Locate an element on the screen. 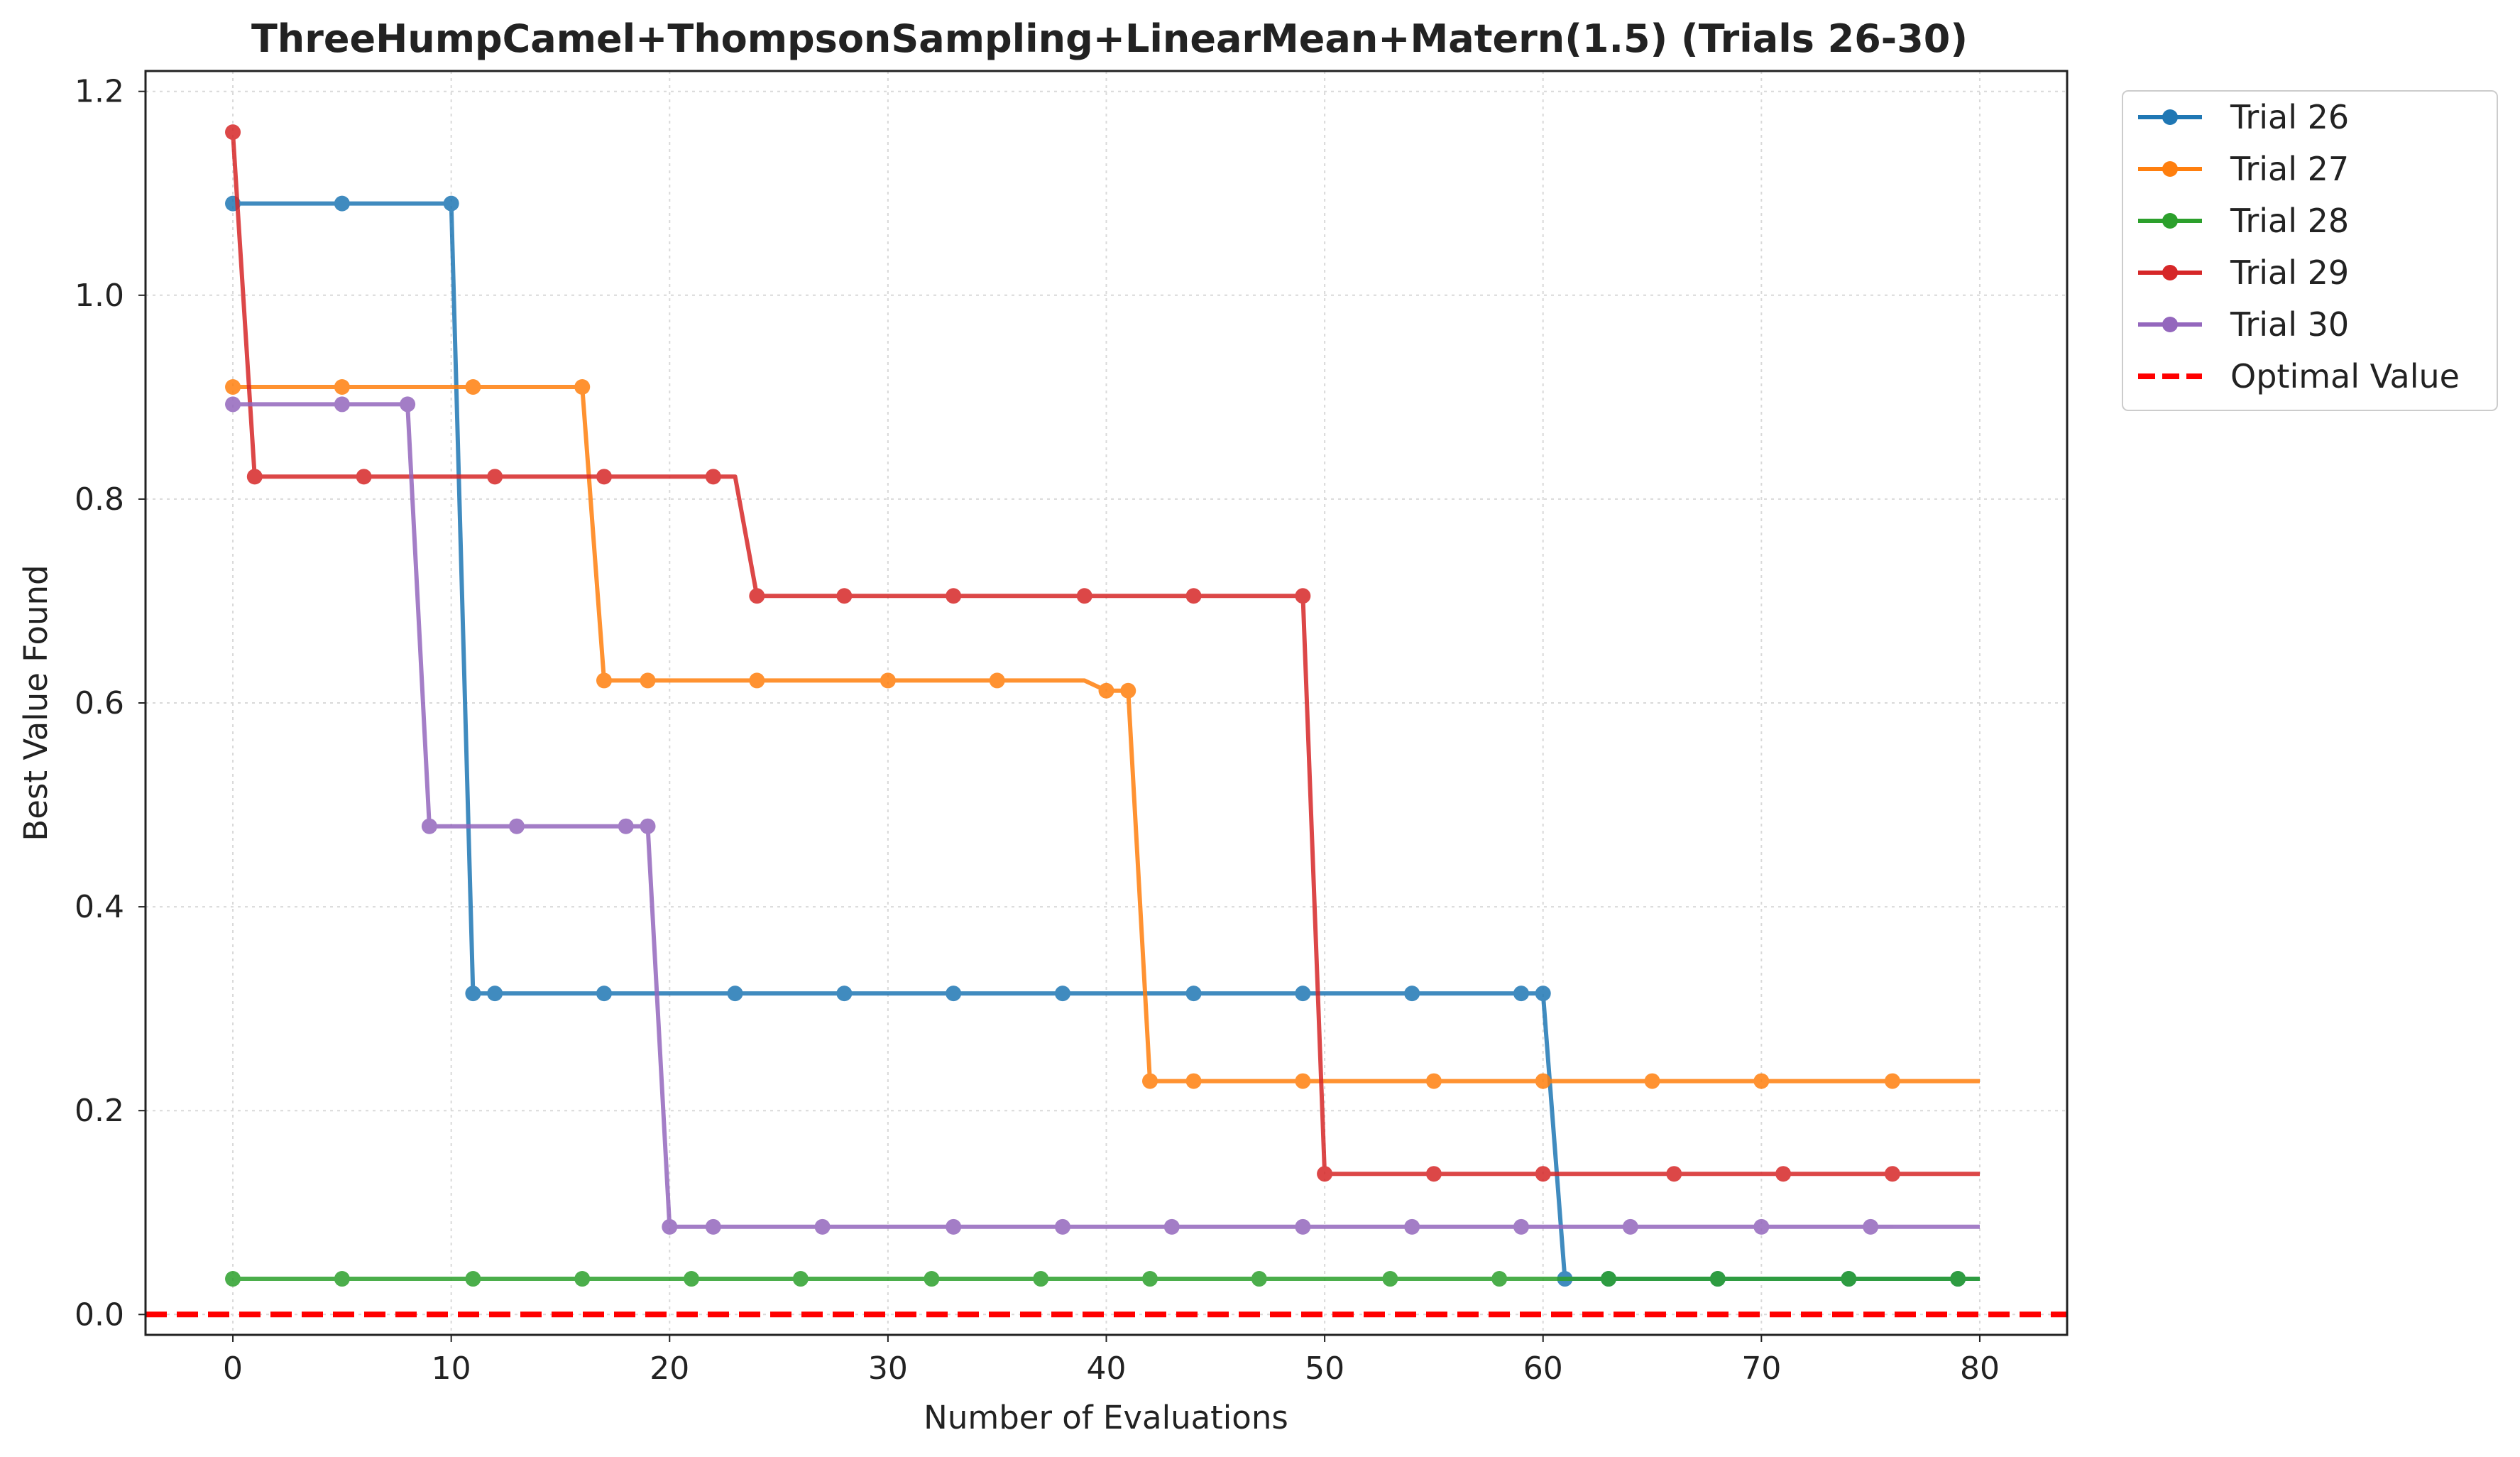  x-tick-label: 10 is located at coordinates (452, 1368).